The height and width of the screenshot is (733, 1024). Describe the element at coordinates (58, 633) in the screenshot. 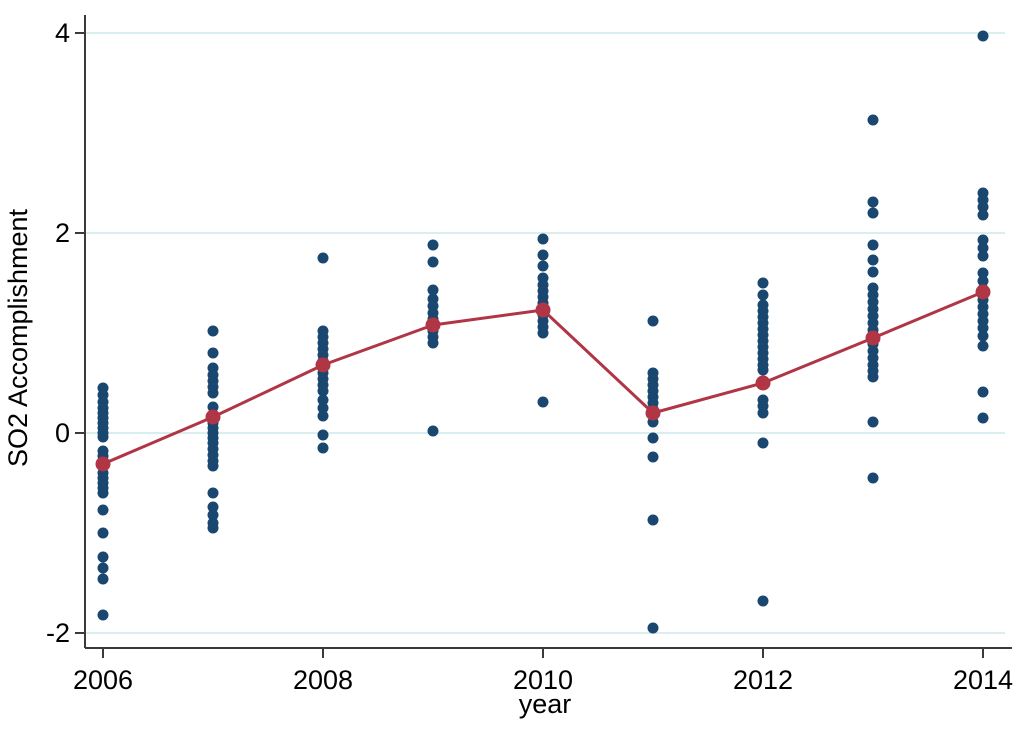

I see `y-tick-label: -2` at that location.